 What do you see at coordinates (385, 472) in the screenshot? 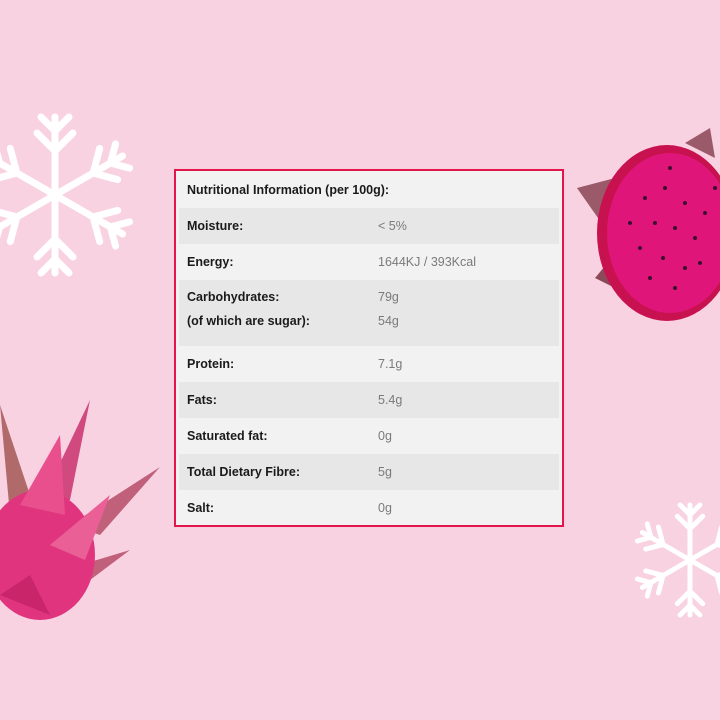
I see `row-value: 5g` at bounding box center [385, 472].